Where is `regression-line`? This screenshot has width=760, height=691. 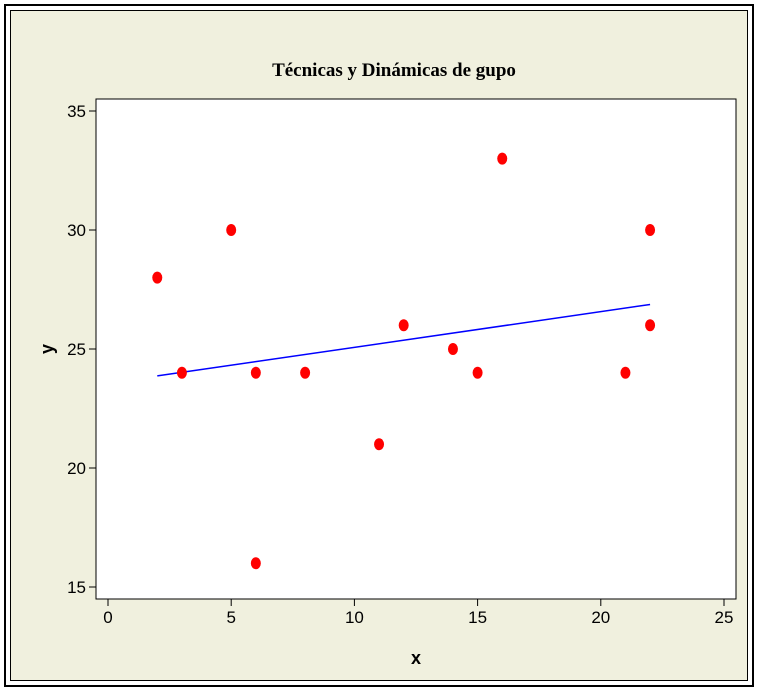 regression-line is located at coordinates (404, 340).